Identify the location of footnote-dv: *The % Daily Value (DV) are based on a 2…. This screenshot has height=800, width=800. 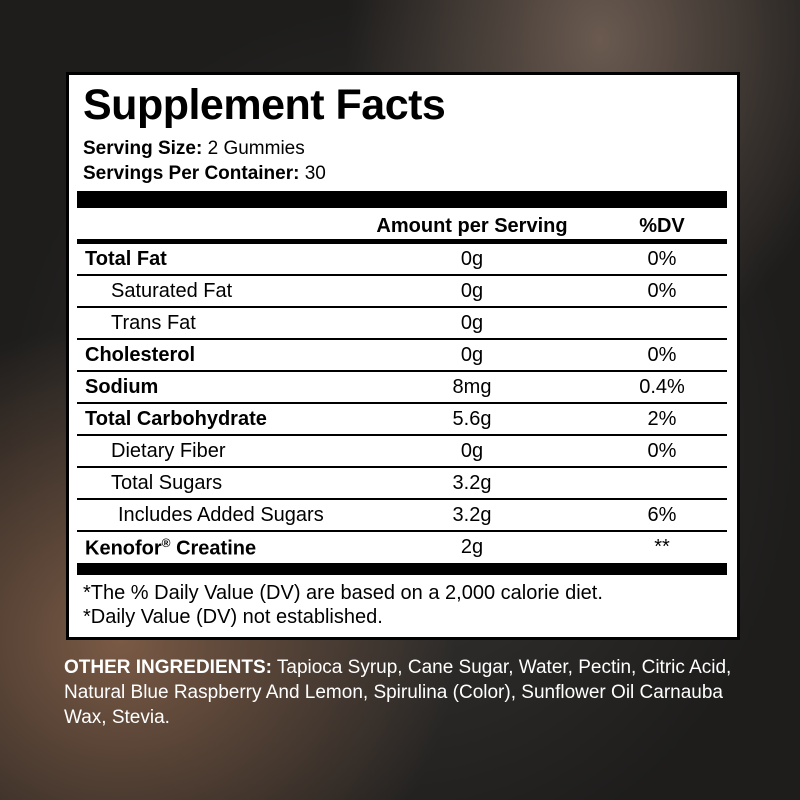
(343, 593).